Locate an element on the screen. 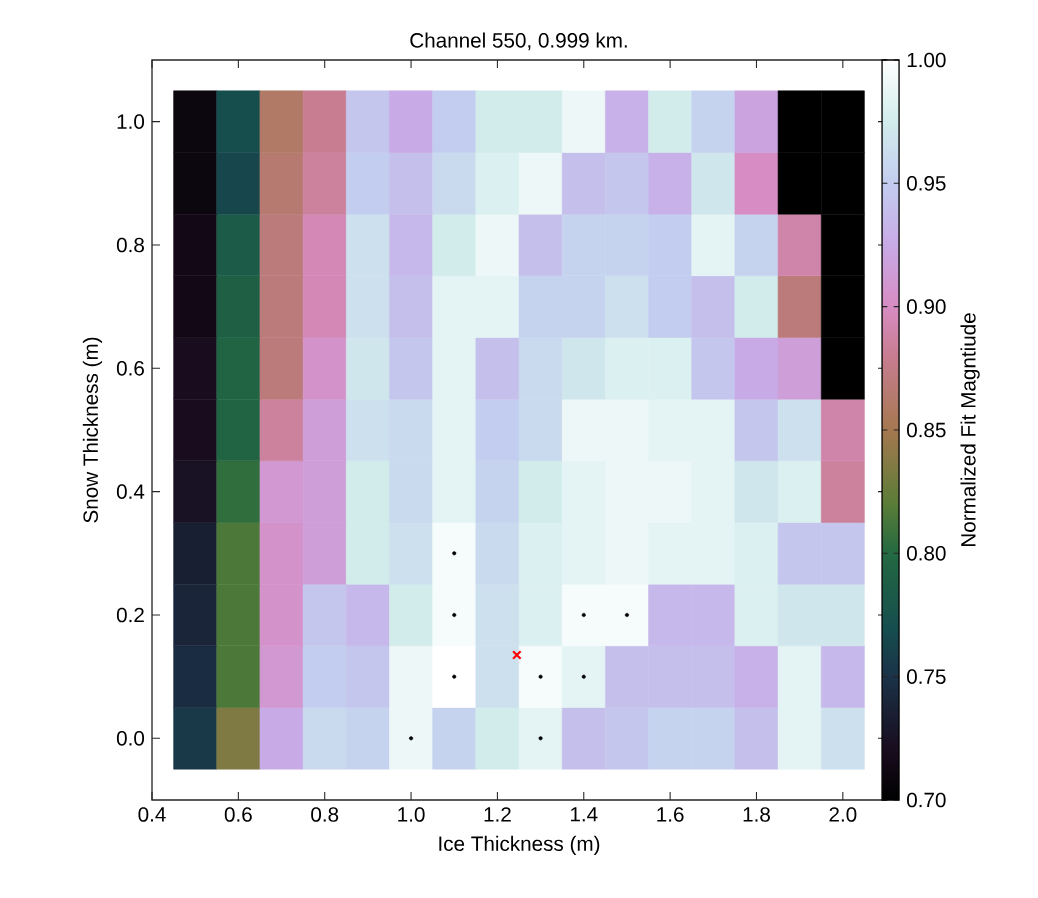 The height and width of the screenshot is (898, 1038). x-tick-label: 2.0 is located at coordinates (843, 814).